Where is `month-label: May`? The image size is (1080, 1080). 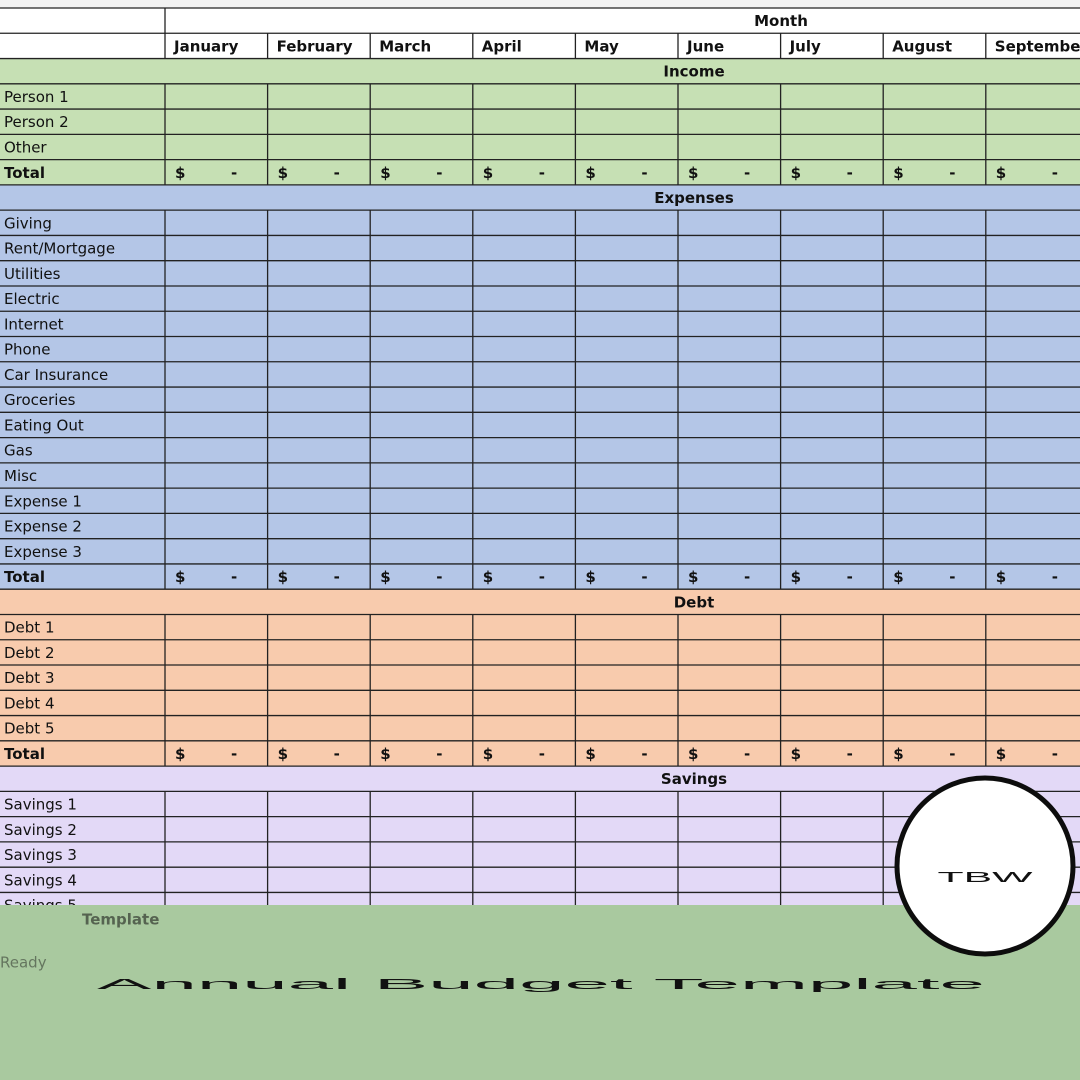 month-label: May is located at coordinates (601, 46).